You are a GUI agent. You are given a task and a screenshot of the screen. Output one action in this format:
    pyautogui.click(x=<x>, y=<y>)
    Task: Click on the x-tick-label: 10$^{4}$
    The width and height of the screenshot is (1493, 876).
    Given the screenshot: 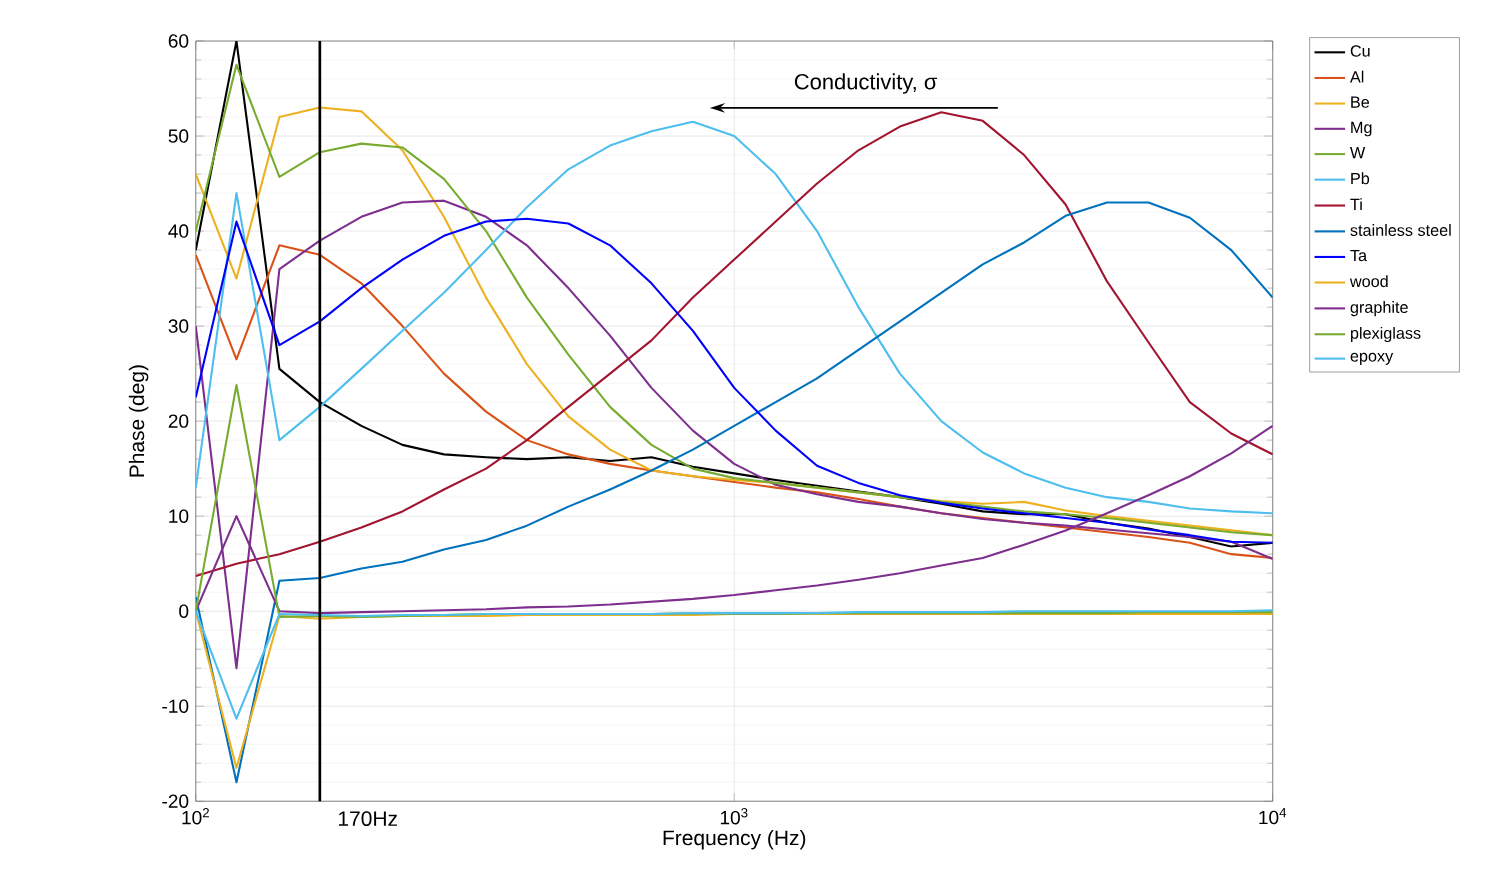 What is the action you would take?
    pyautogui.click(x=1273, y=816)
    